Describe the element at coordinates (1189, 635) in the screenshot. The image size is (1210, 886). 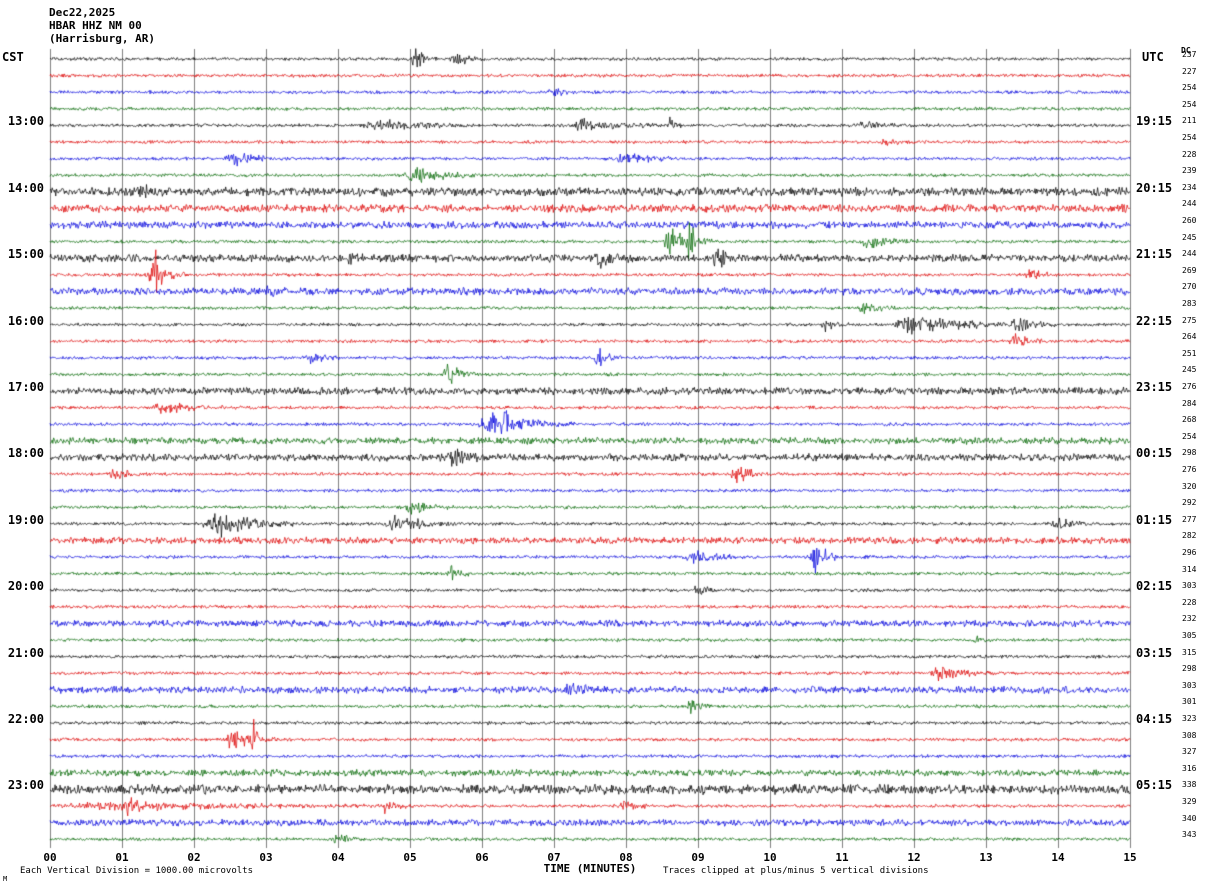
I see `dc-value: 305` at that location.